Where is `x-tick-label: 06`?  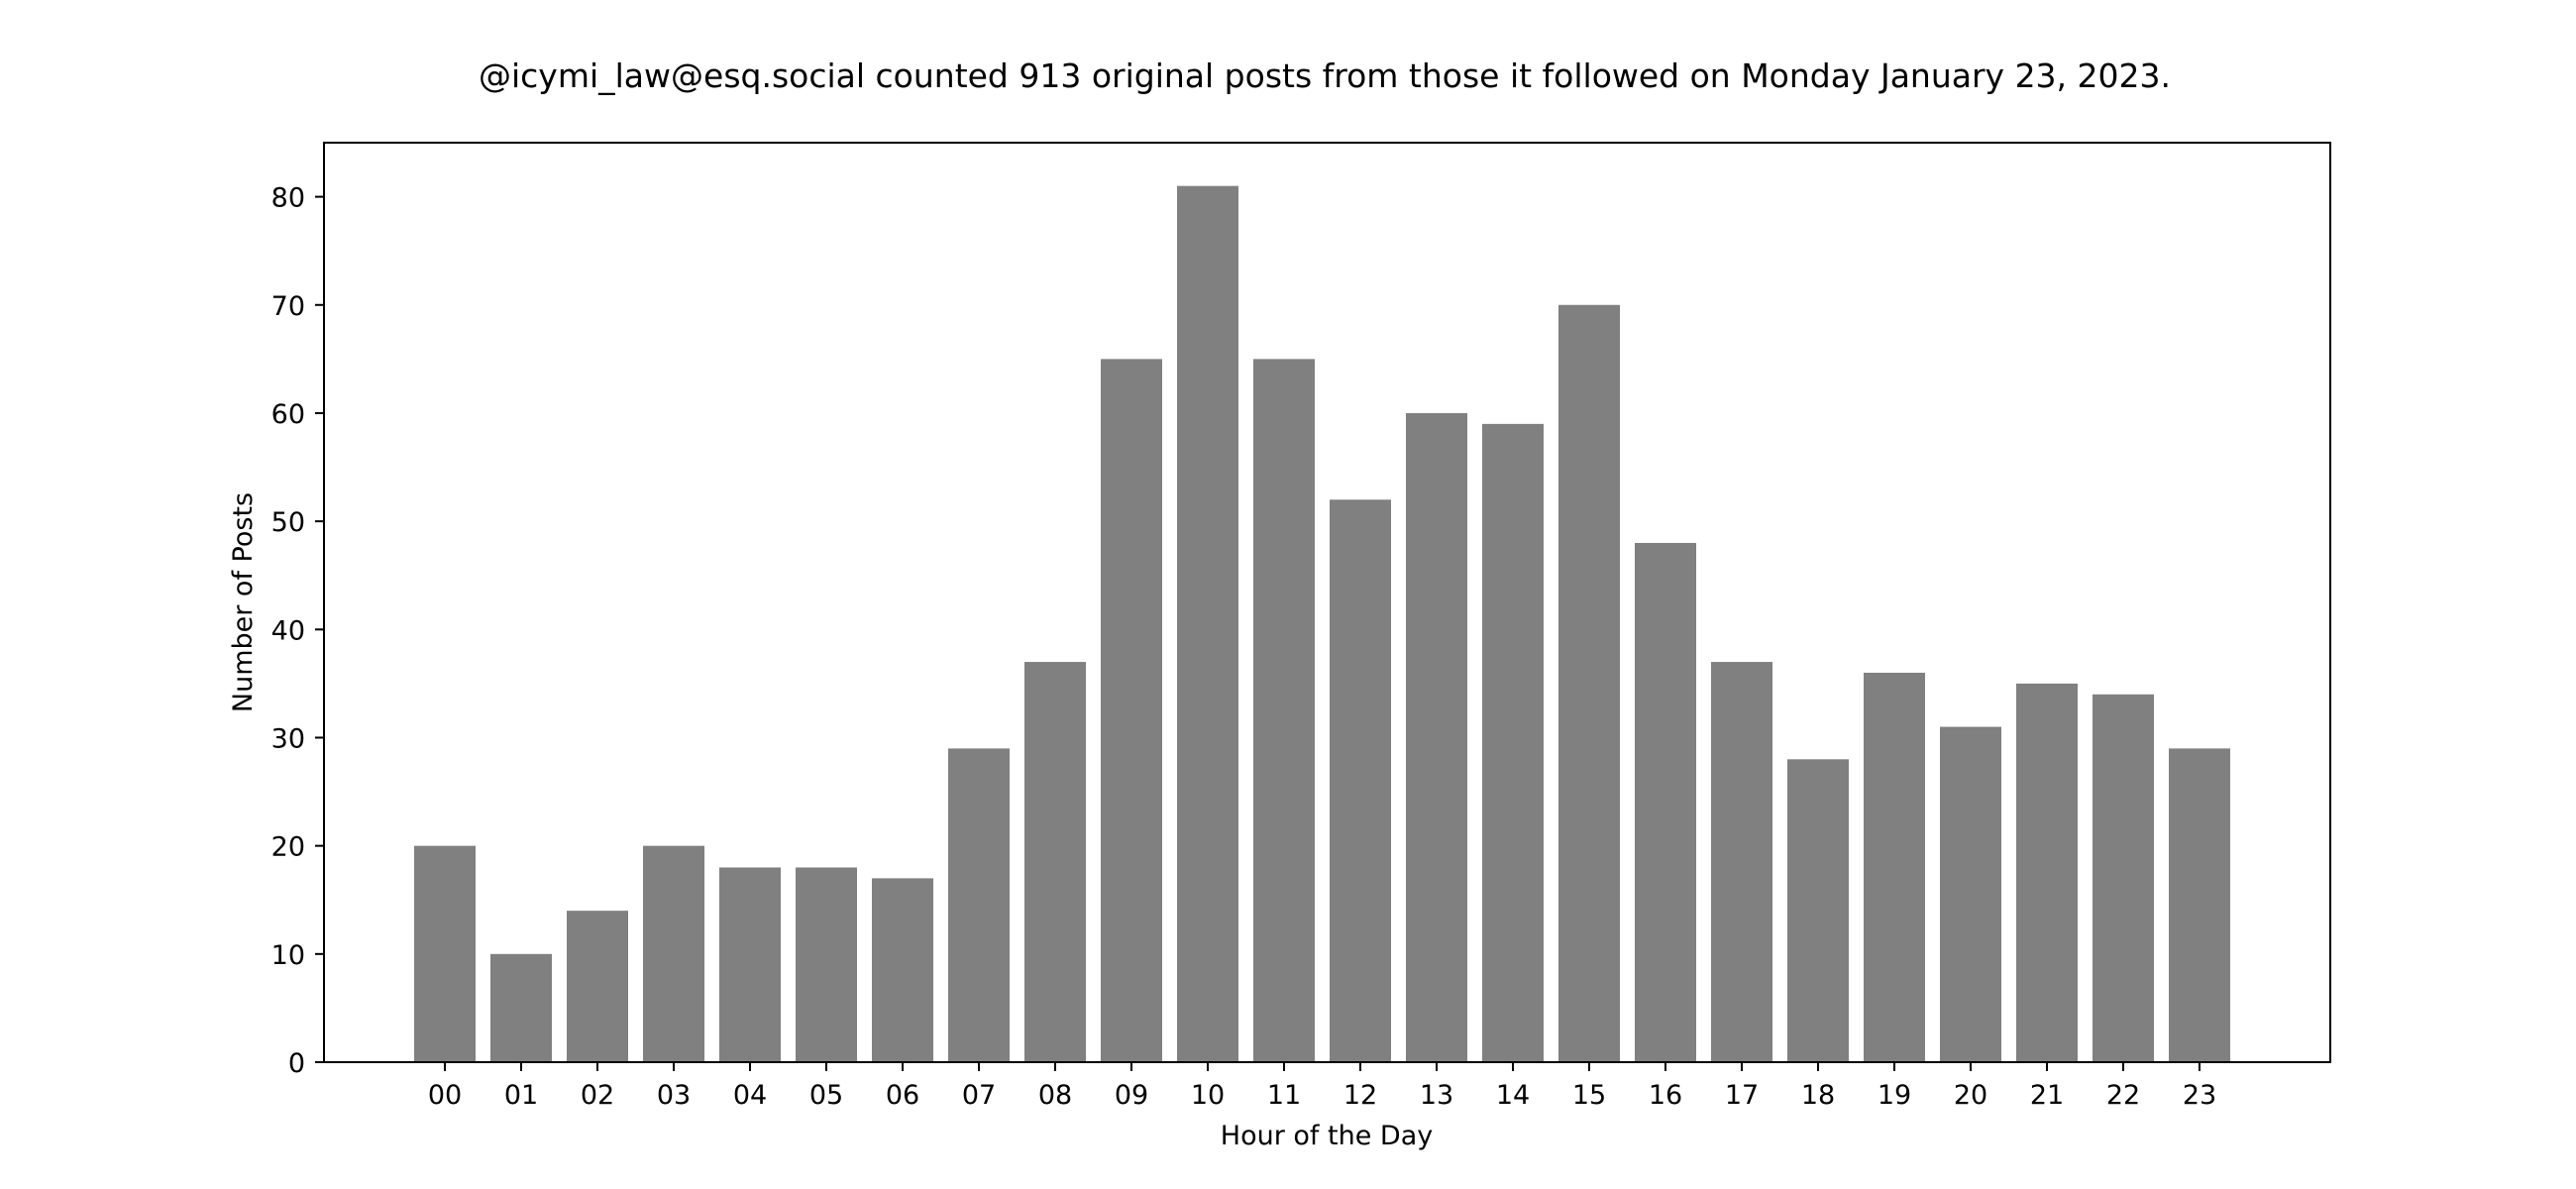 x-tick-label: 06 is located at coordinates (903, 1095).